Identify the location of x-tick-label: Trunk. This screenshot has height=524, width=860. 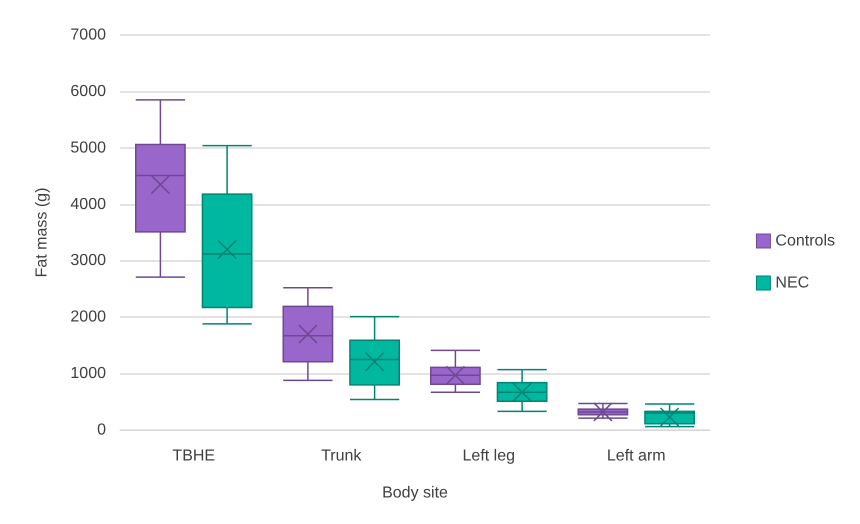
(341, 456).